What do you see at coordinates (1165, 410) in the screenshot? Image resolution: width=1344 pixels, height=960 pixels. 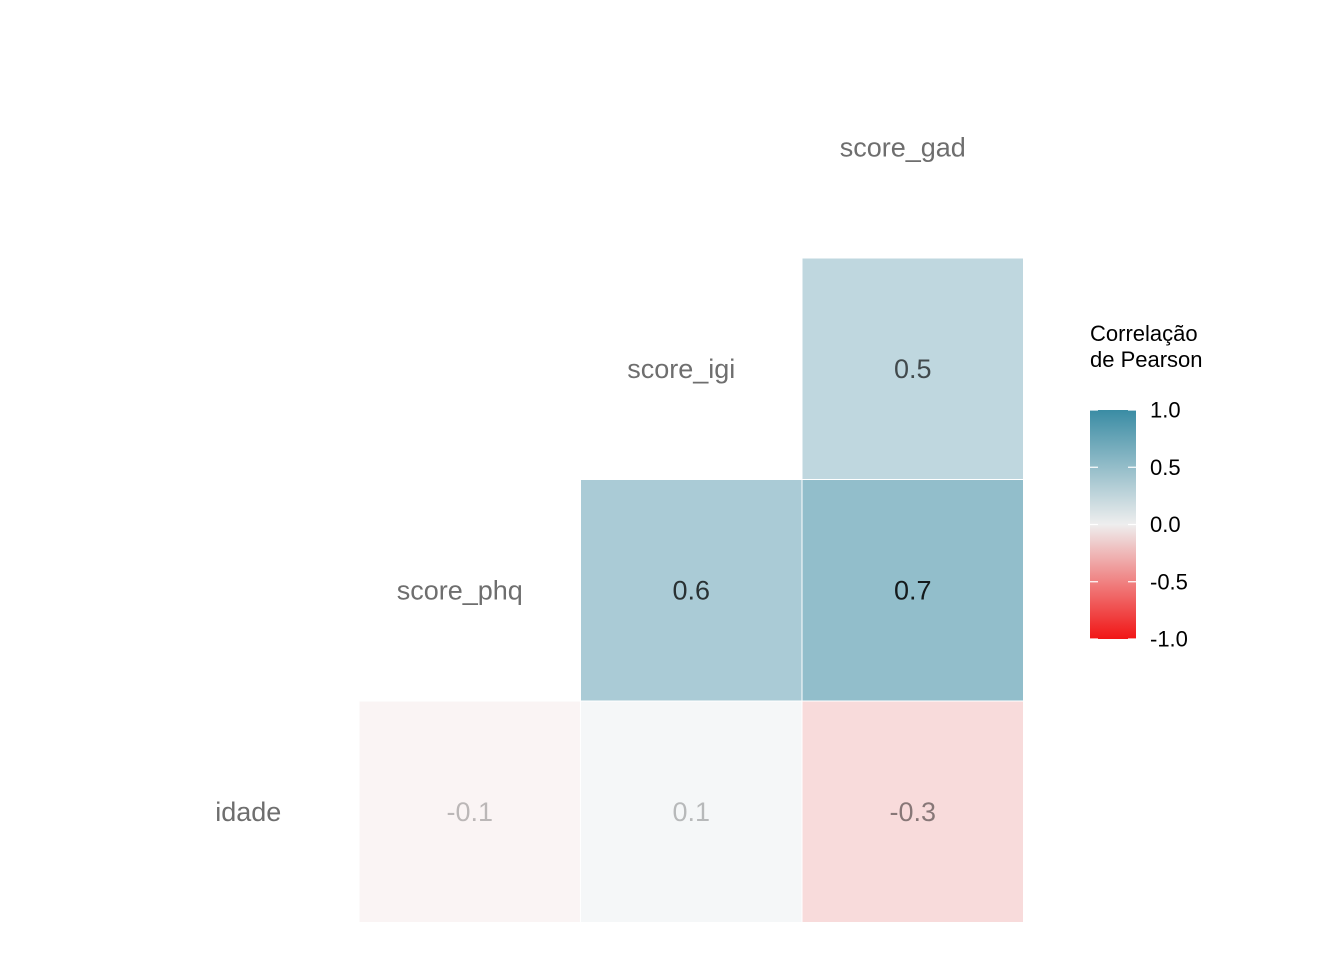 I see `legend-tick-label-0: 1.0` at bounding box center [1165, 410].